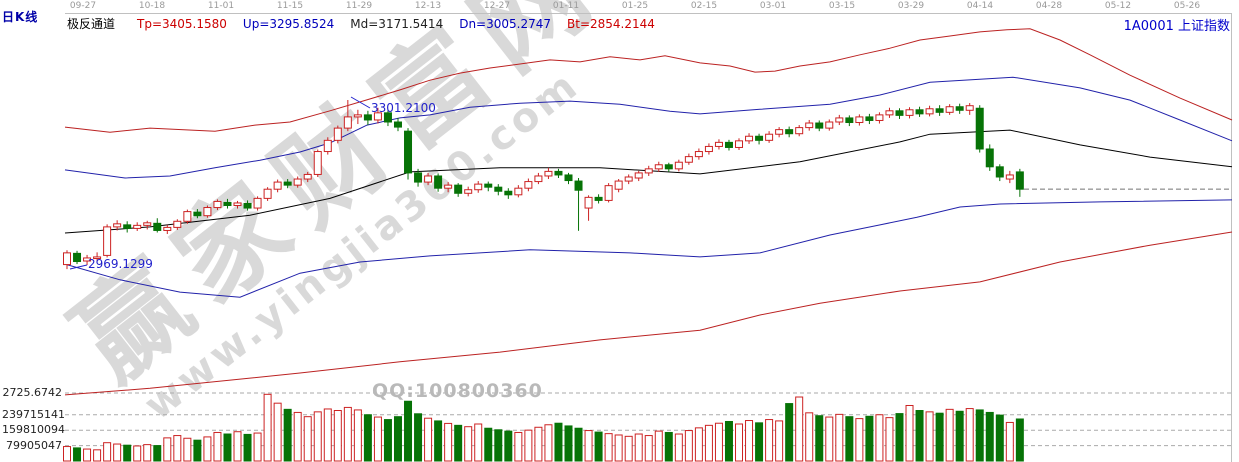 The width and height of the screenshot is (1239, 462). What do you see at coordinates (1187, 6) in the screenshot?
I see `x-axis-date-label: 05-26` at bounding box center [1187, 6].